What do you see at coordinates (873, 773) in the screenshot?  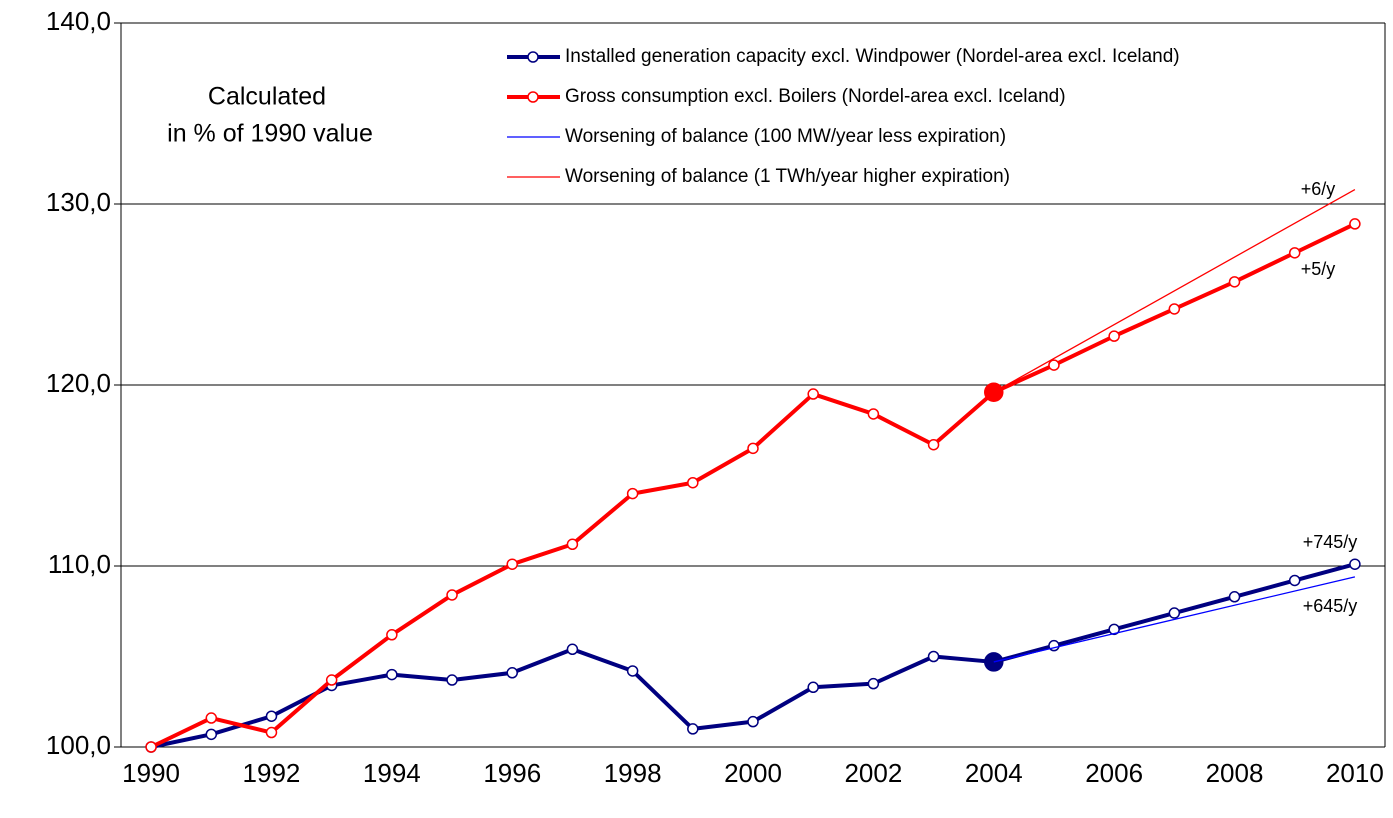 I see `x-tick-label: 2002` at bounding box center [873, 773].